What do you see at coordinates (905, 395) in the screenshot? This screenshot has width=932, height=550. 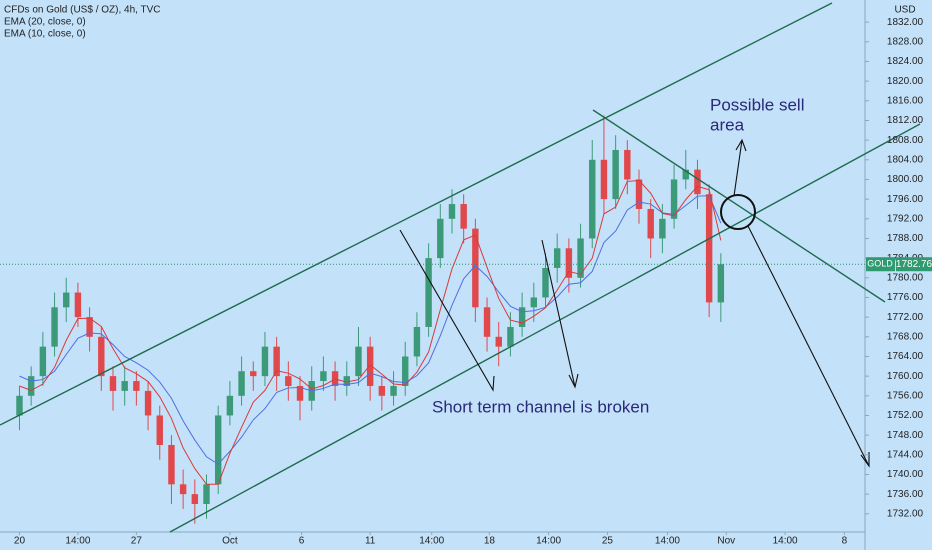 I see `y-tick-label: 1756.00` at bounding box center [905, 395].